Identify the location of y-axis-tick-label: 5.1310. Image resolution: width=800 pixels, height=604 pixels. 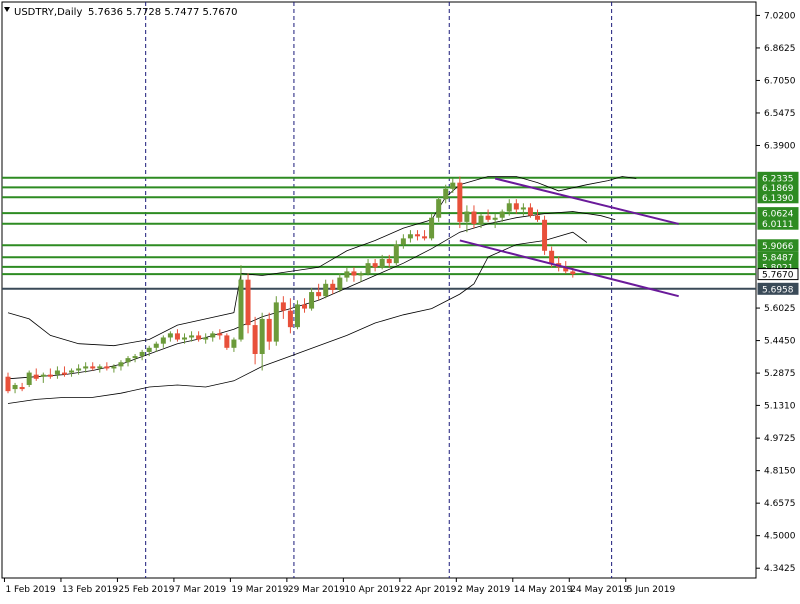
(780, 406).